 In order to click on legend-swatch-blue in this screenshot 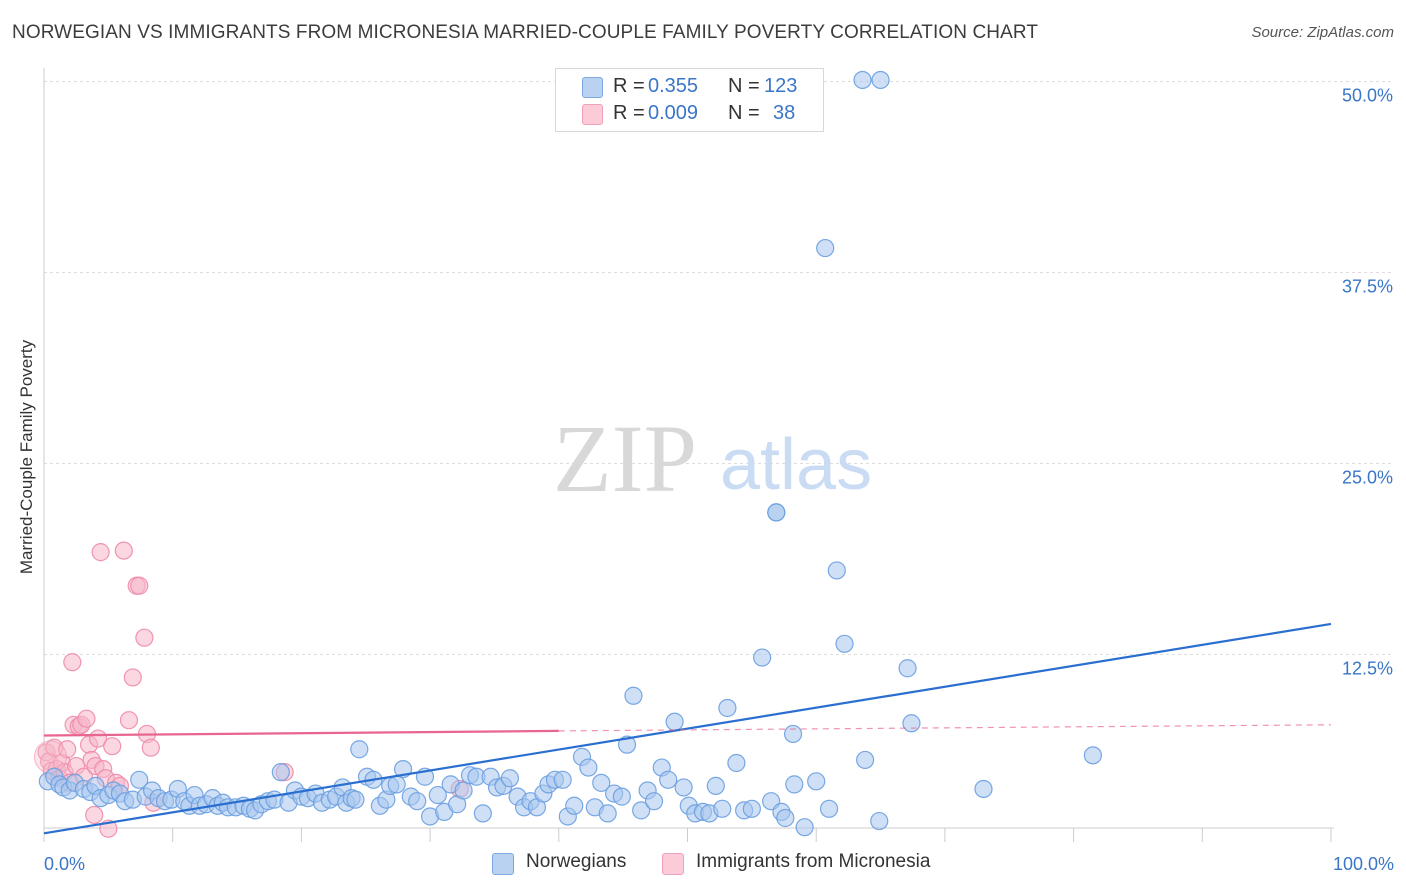, I will do `click(592, 87)`.